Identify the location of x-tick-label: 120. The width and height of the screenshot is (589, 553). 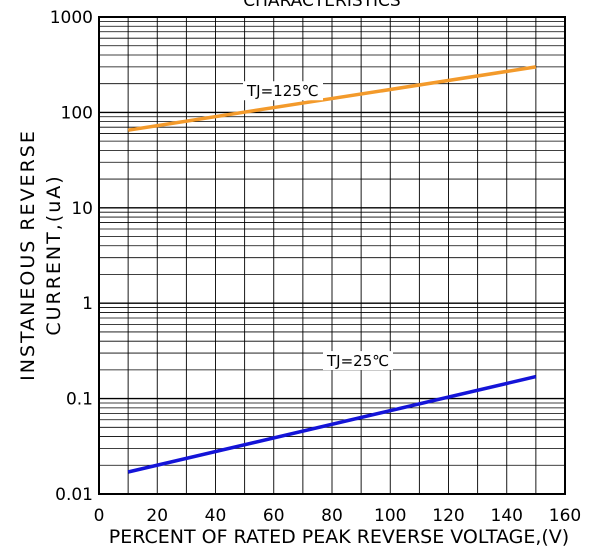
(448, 516).